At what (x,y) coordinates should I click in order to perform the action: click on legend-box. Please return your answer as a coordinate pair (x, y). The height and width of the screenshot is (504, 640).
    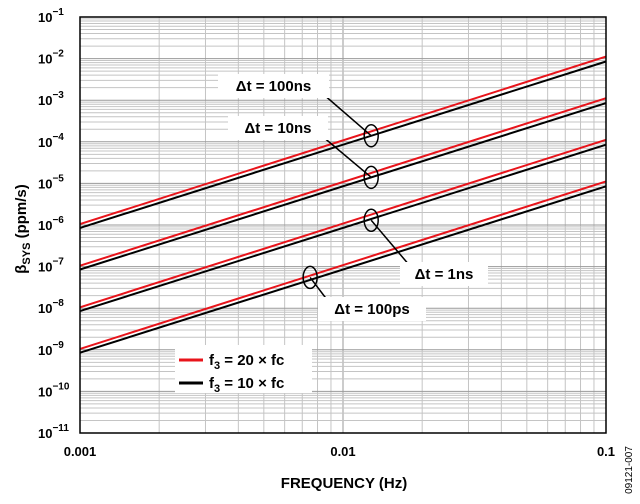
    Looking at the image, I should click on (243, 369).